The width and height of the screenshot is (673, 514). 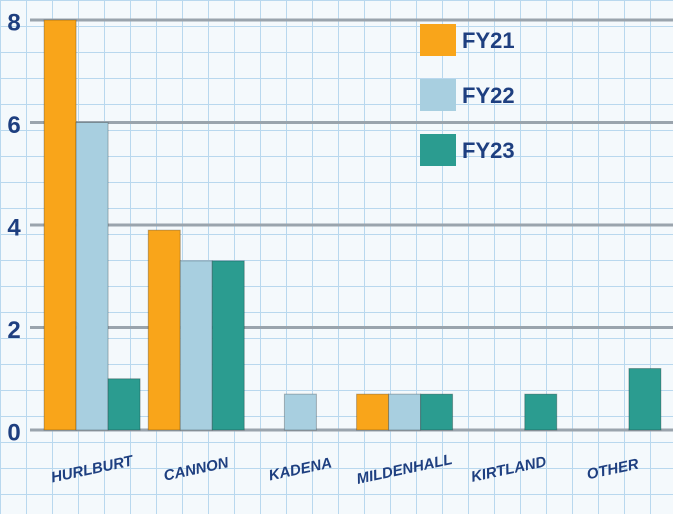 I want to click on y-tick-label: 8, so click(x=13, y=22).